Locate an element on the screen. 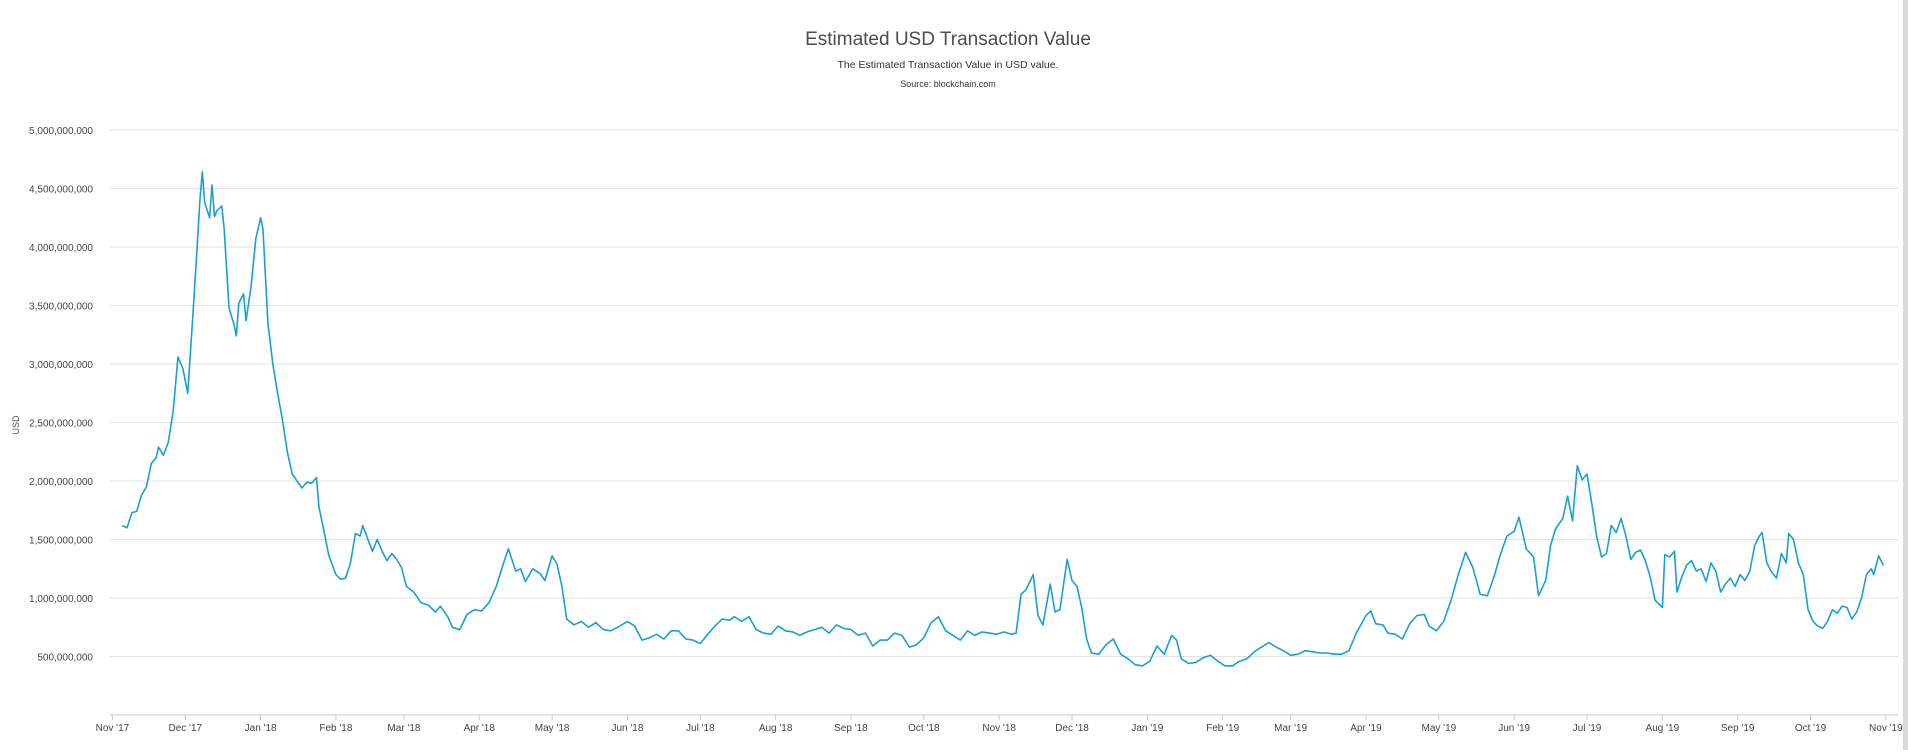  y-axis-label: USD is located at coordinates (16, 425).